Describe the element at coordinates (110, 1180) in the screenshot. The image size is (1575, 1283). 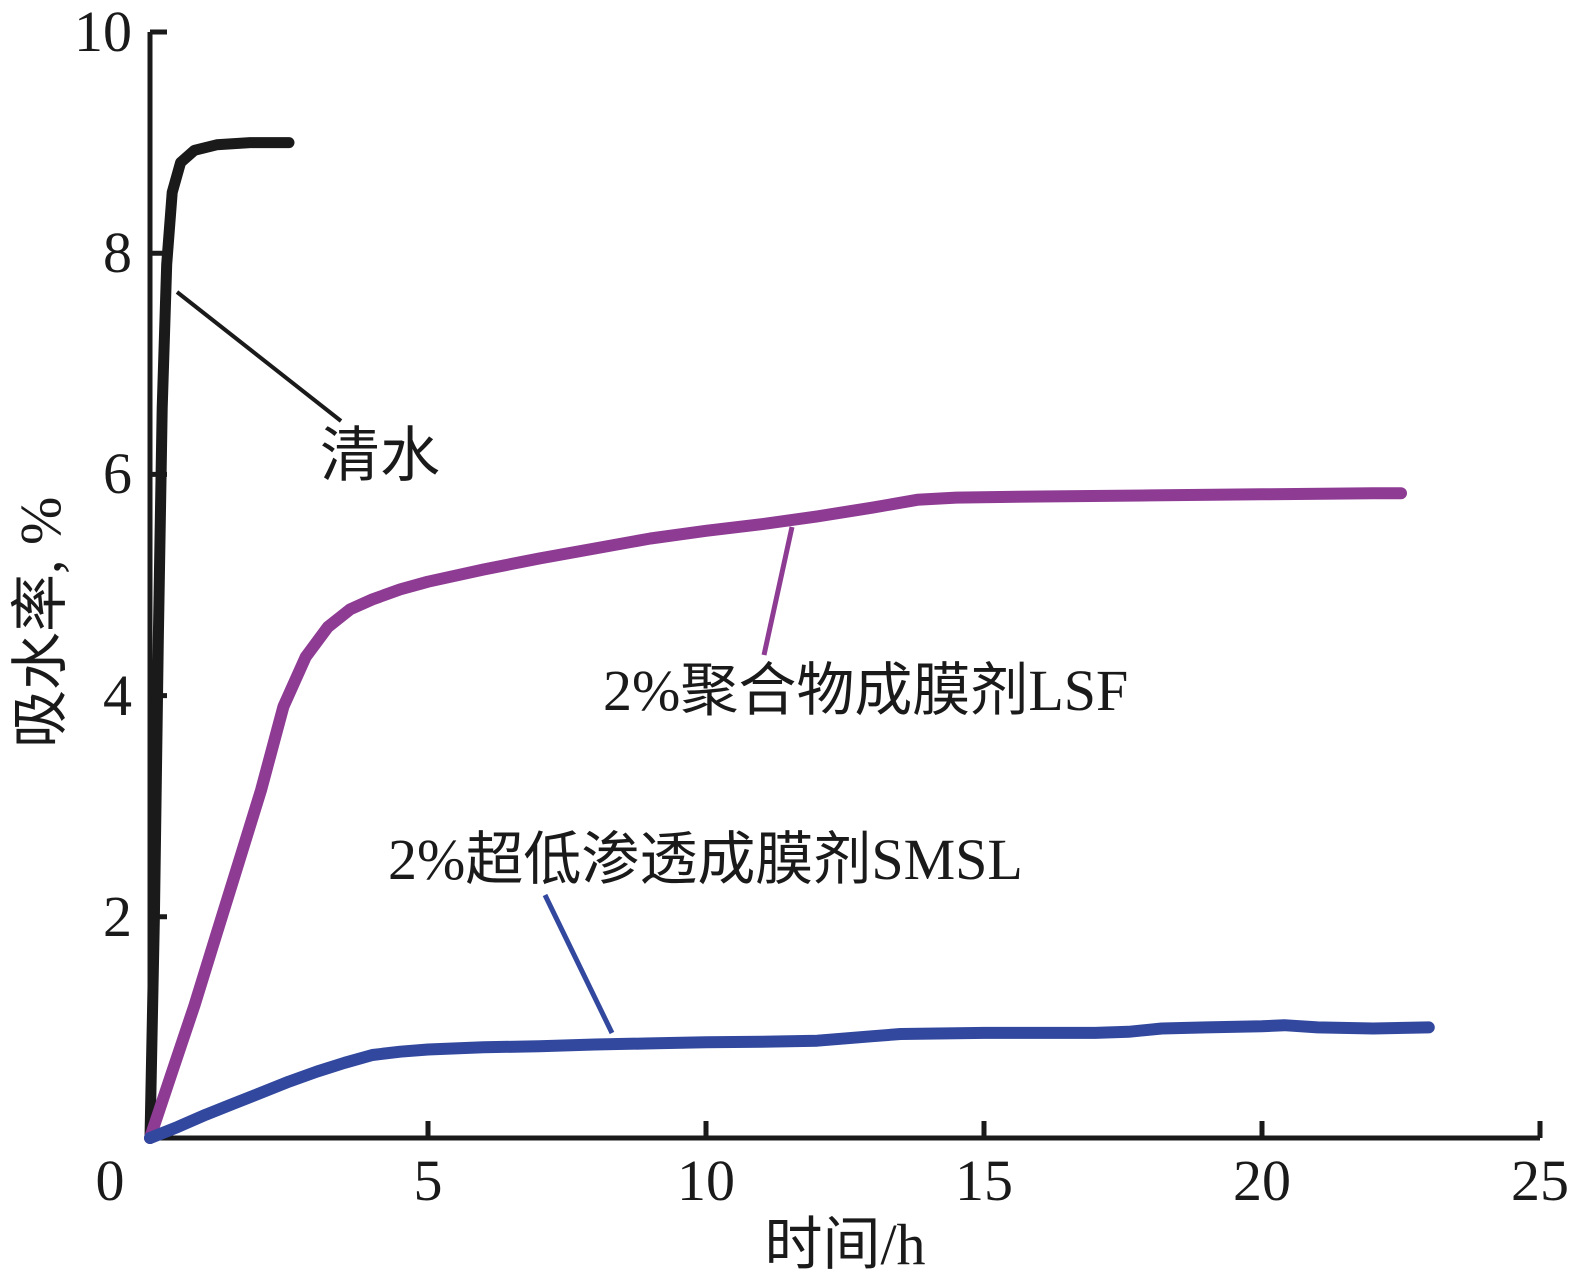
I see `x-tick-label-0: 0` at that location.